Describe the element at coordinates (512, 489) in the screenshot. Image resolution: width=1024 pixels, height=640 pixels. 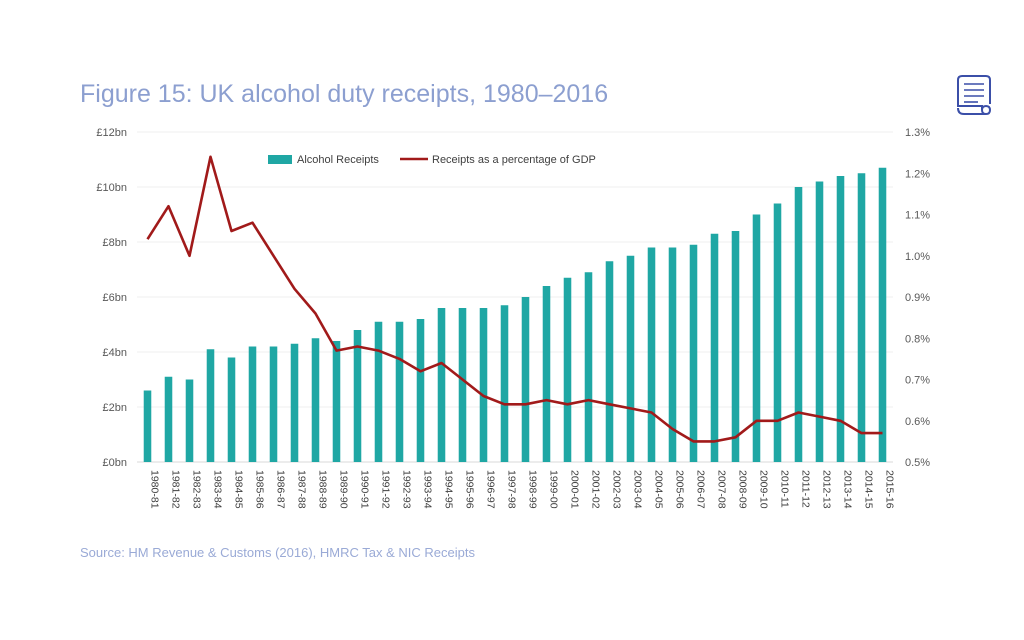
I see `x-tick-label: 1997-98` at that location.